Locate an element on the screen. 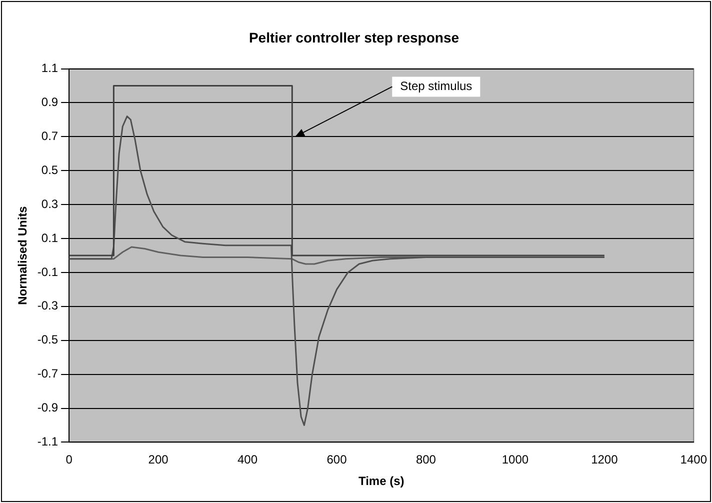 This screenshot has height=503, width=712. y-tick-label: 0.7 is located at coordinates (49, 136).